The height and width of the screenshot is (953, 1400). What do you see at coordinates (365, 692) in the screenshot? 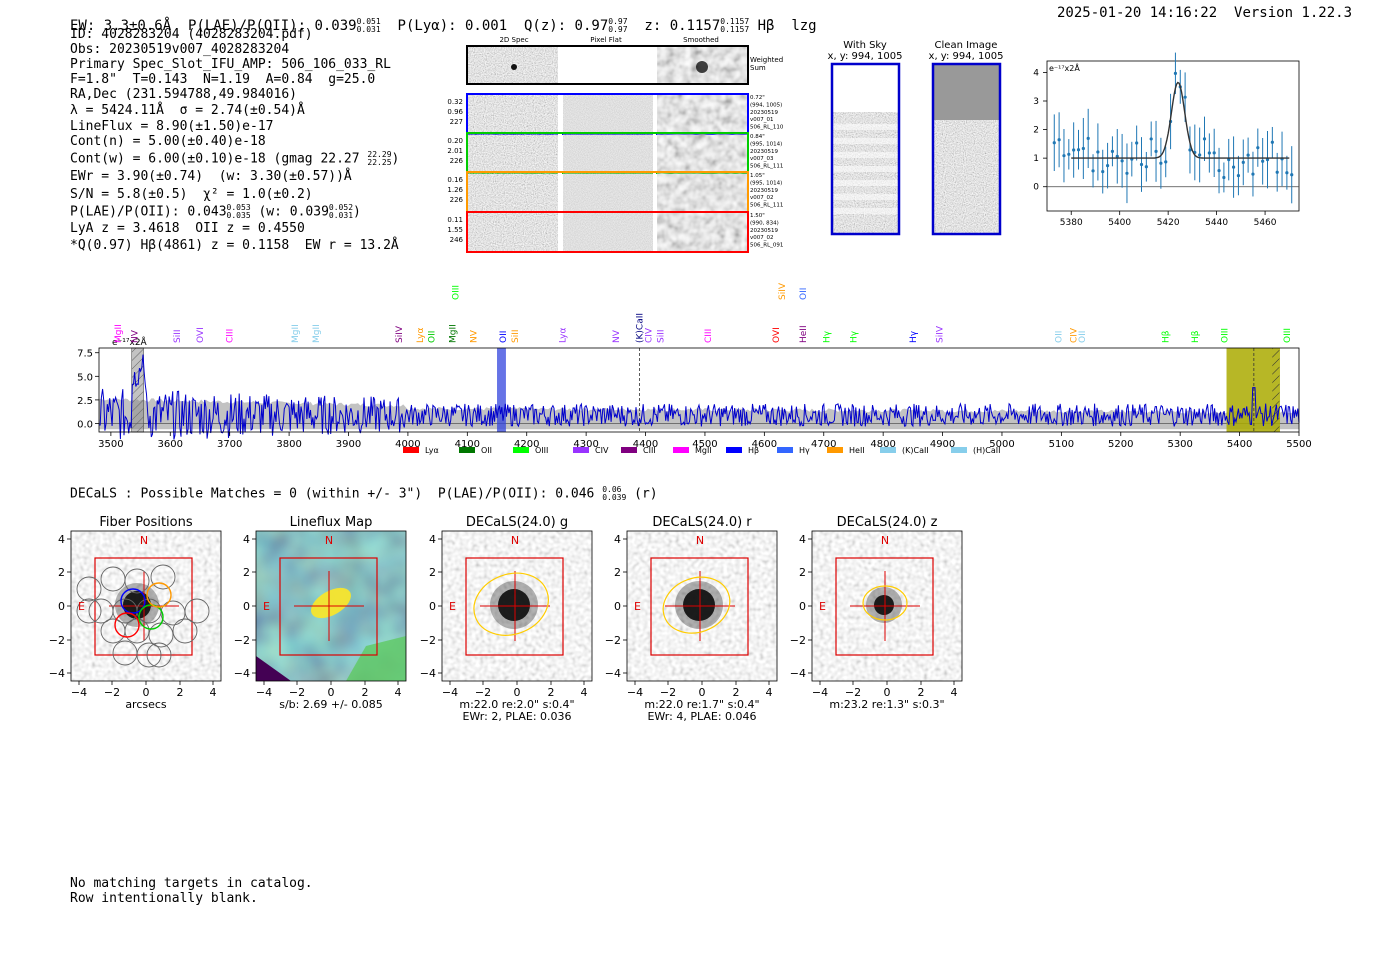
I see `panel-xtick-label: 2` at bounding box center [365, 692].